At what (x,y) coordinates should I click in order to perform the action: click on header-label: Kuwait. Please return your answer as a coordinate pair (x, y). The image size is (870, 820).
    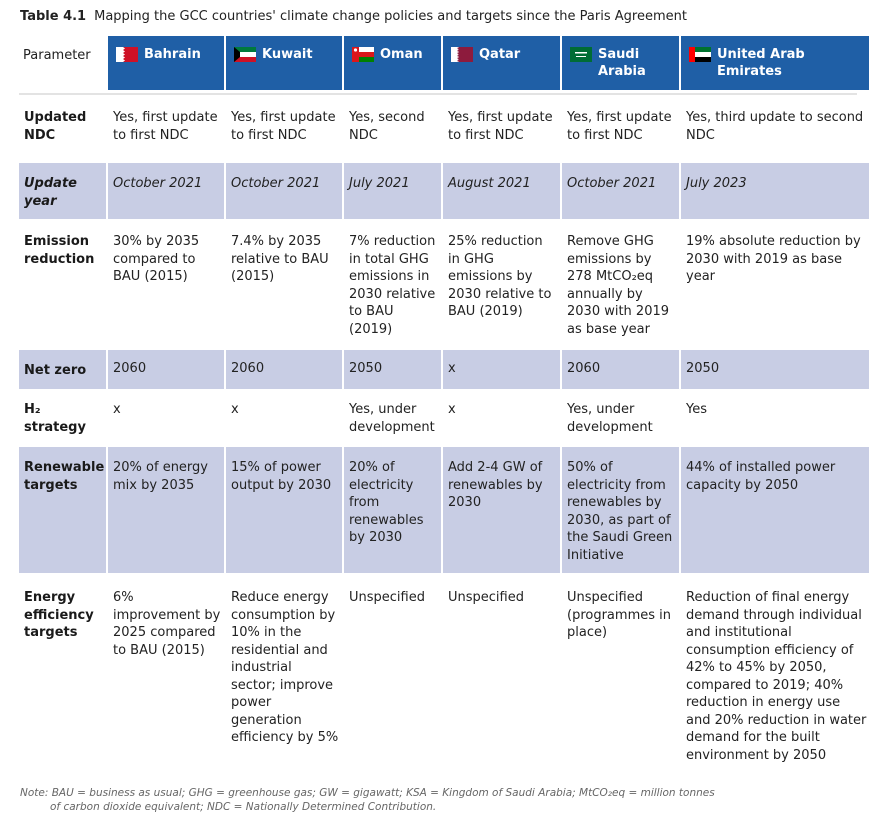
    Looking at the image, I should click on (287, 54).